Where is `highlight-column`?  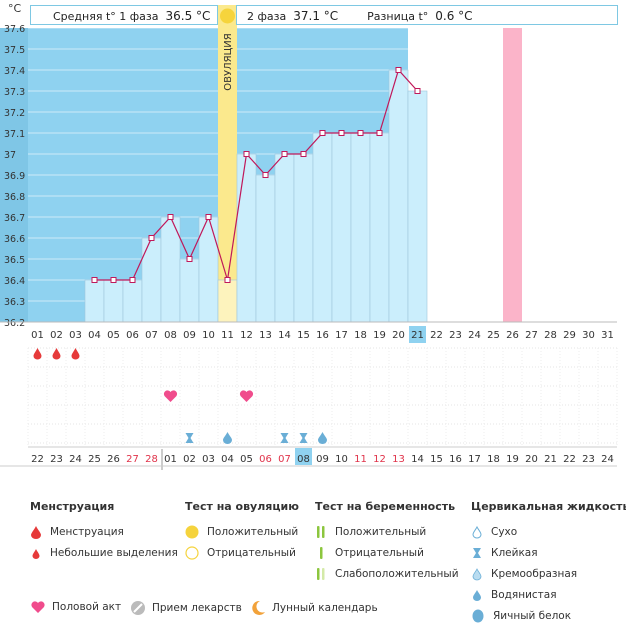
highlight-column is located at coordinates (512, 175).